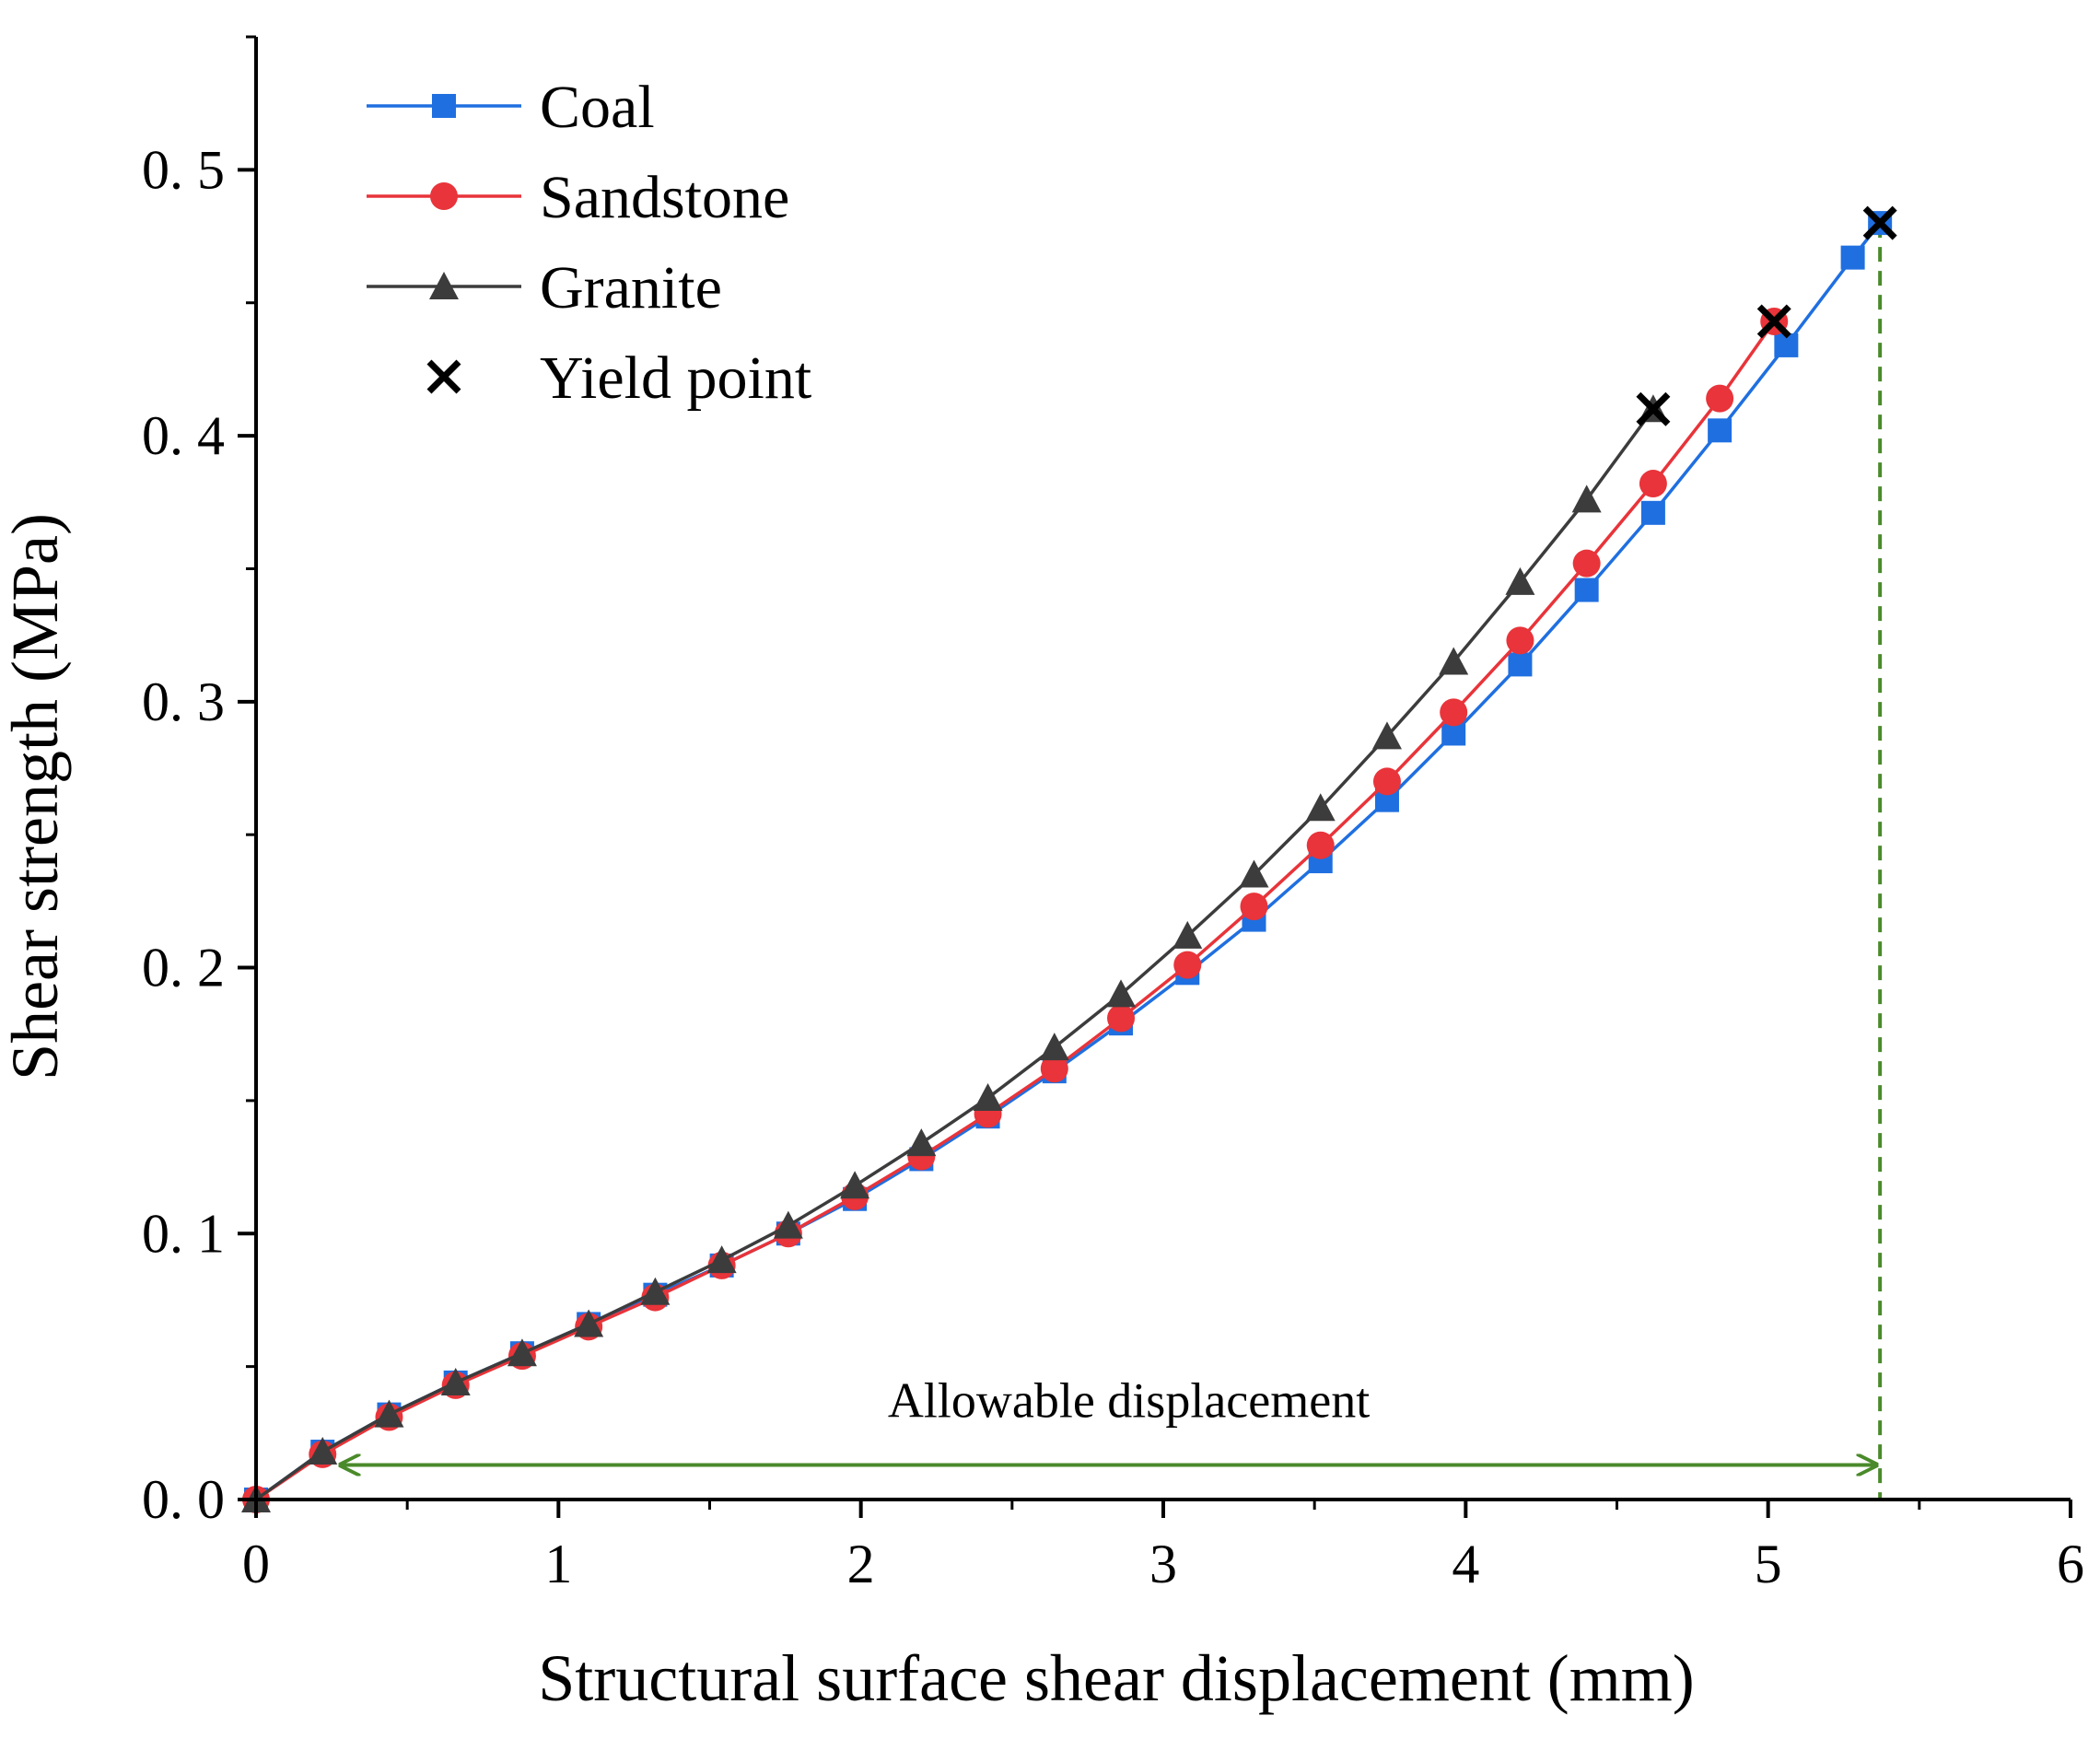 Image resolution: width=2100 pixels, height=1739 pixels. I want to click on legend-label: Sandstone, so click(664, 197).